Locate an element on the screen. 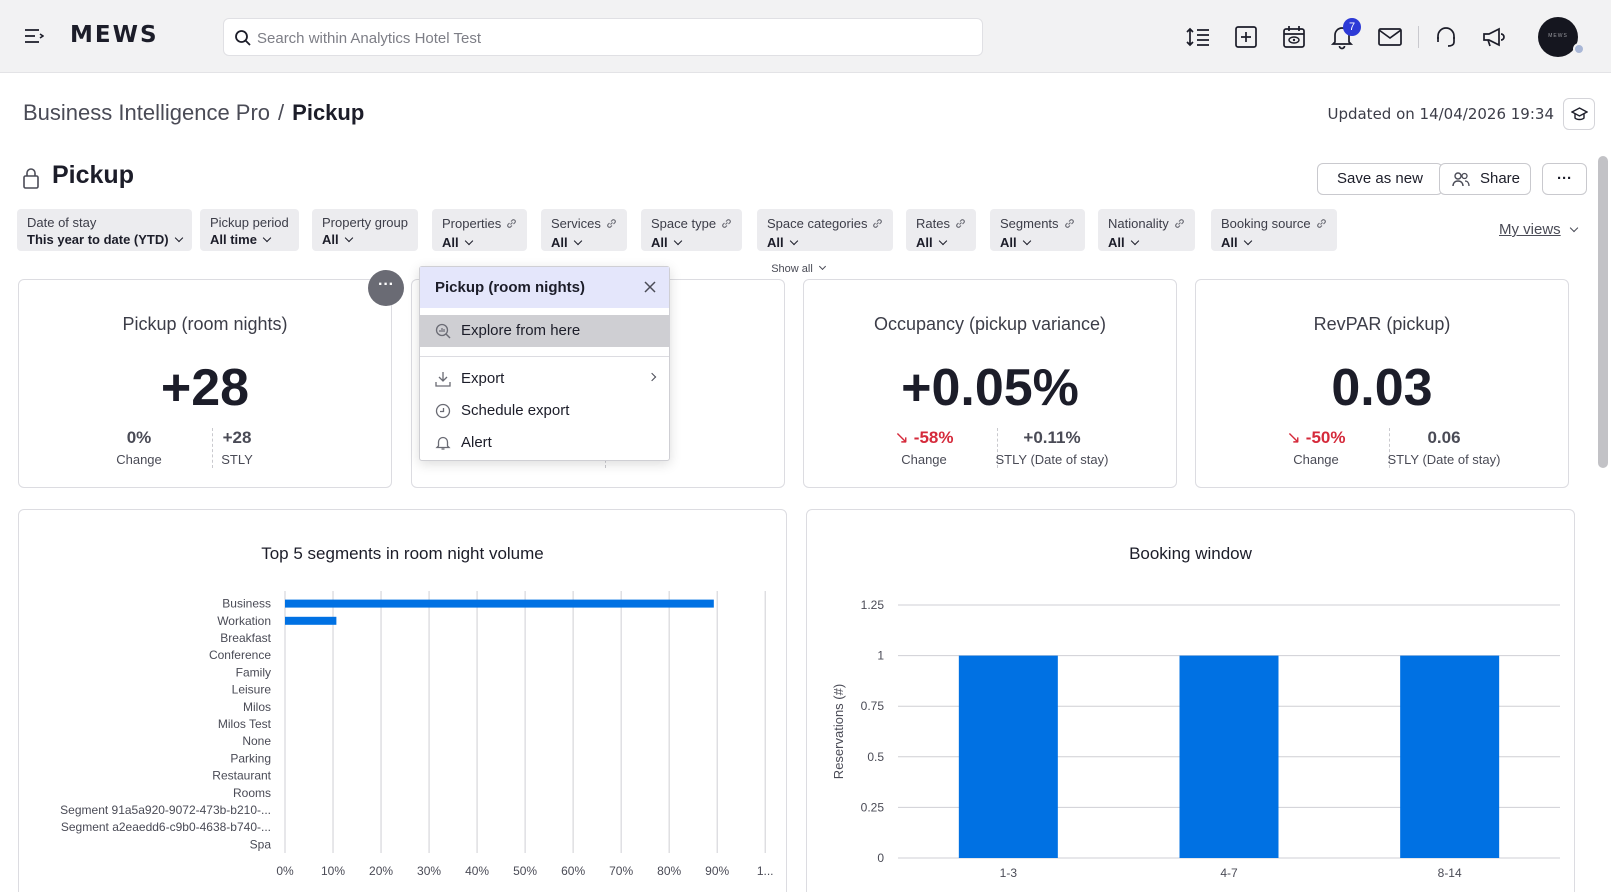  filter-chip: Rates All is located at coordinates (941, 230).